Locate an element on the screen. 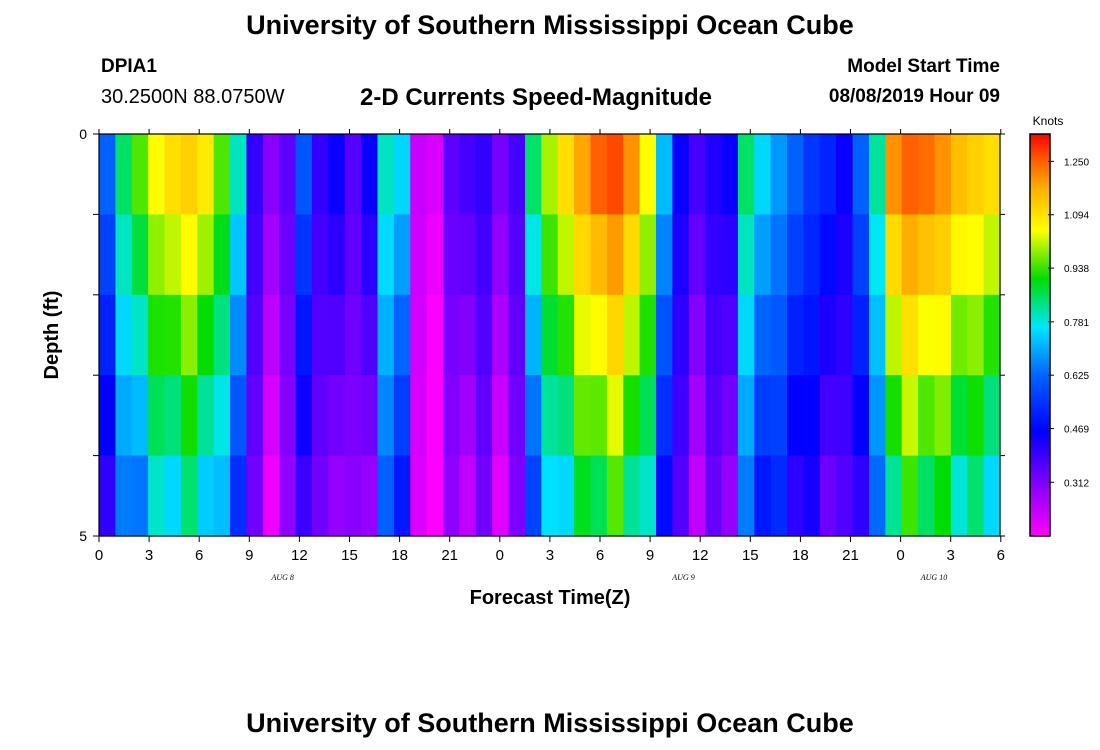  y-tick-label: 5 is located at coordinates (83, 536).